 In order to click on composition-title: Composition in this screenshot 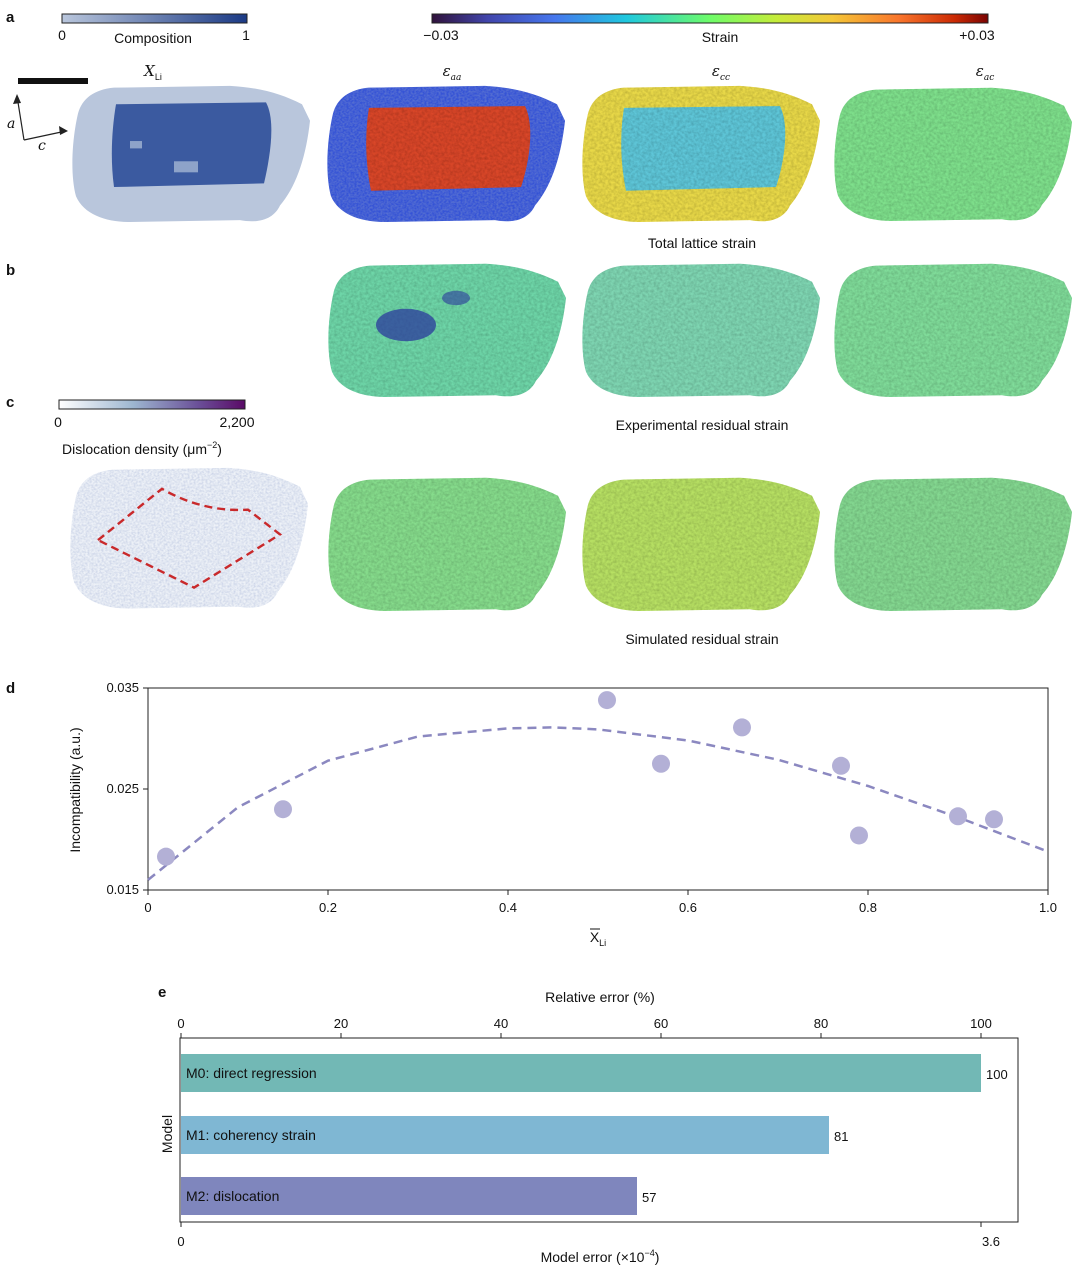, I will do `click(153, 38)`.